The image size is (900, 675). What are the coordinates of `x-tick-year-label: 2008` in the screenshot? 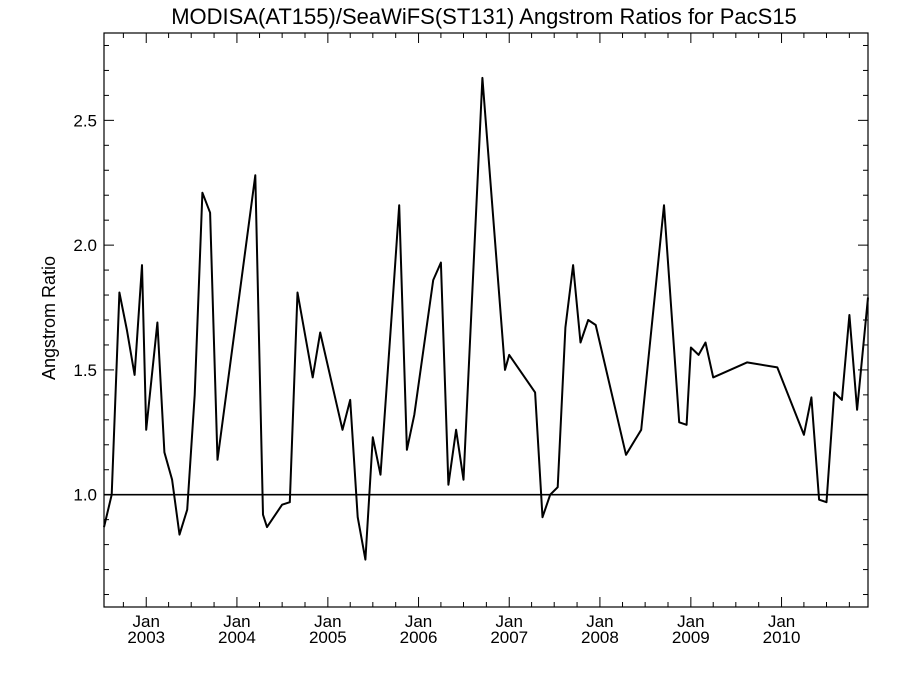 It's located at (600, 637).